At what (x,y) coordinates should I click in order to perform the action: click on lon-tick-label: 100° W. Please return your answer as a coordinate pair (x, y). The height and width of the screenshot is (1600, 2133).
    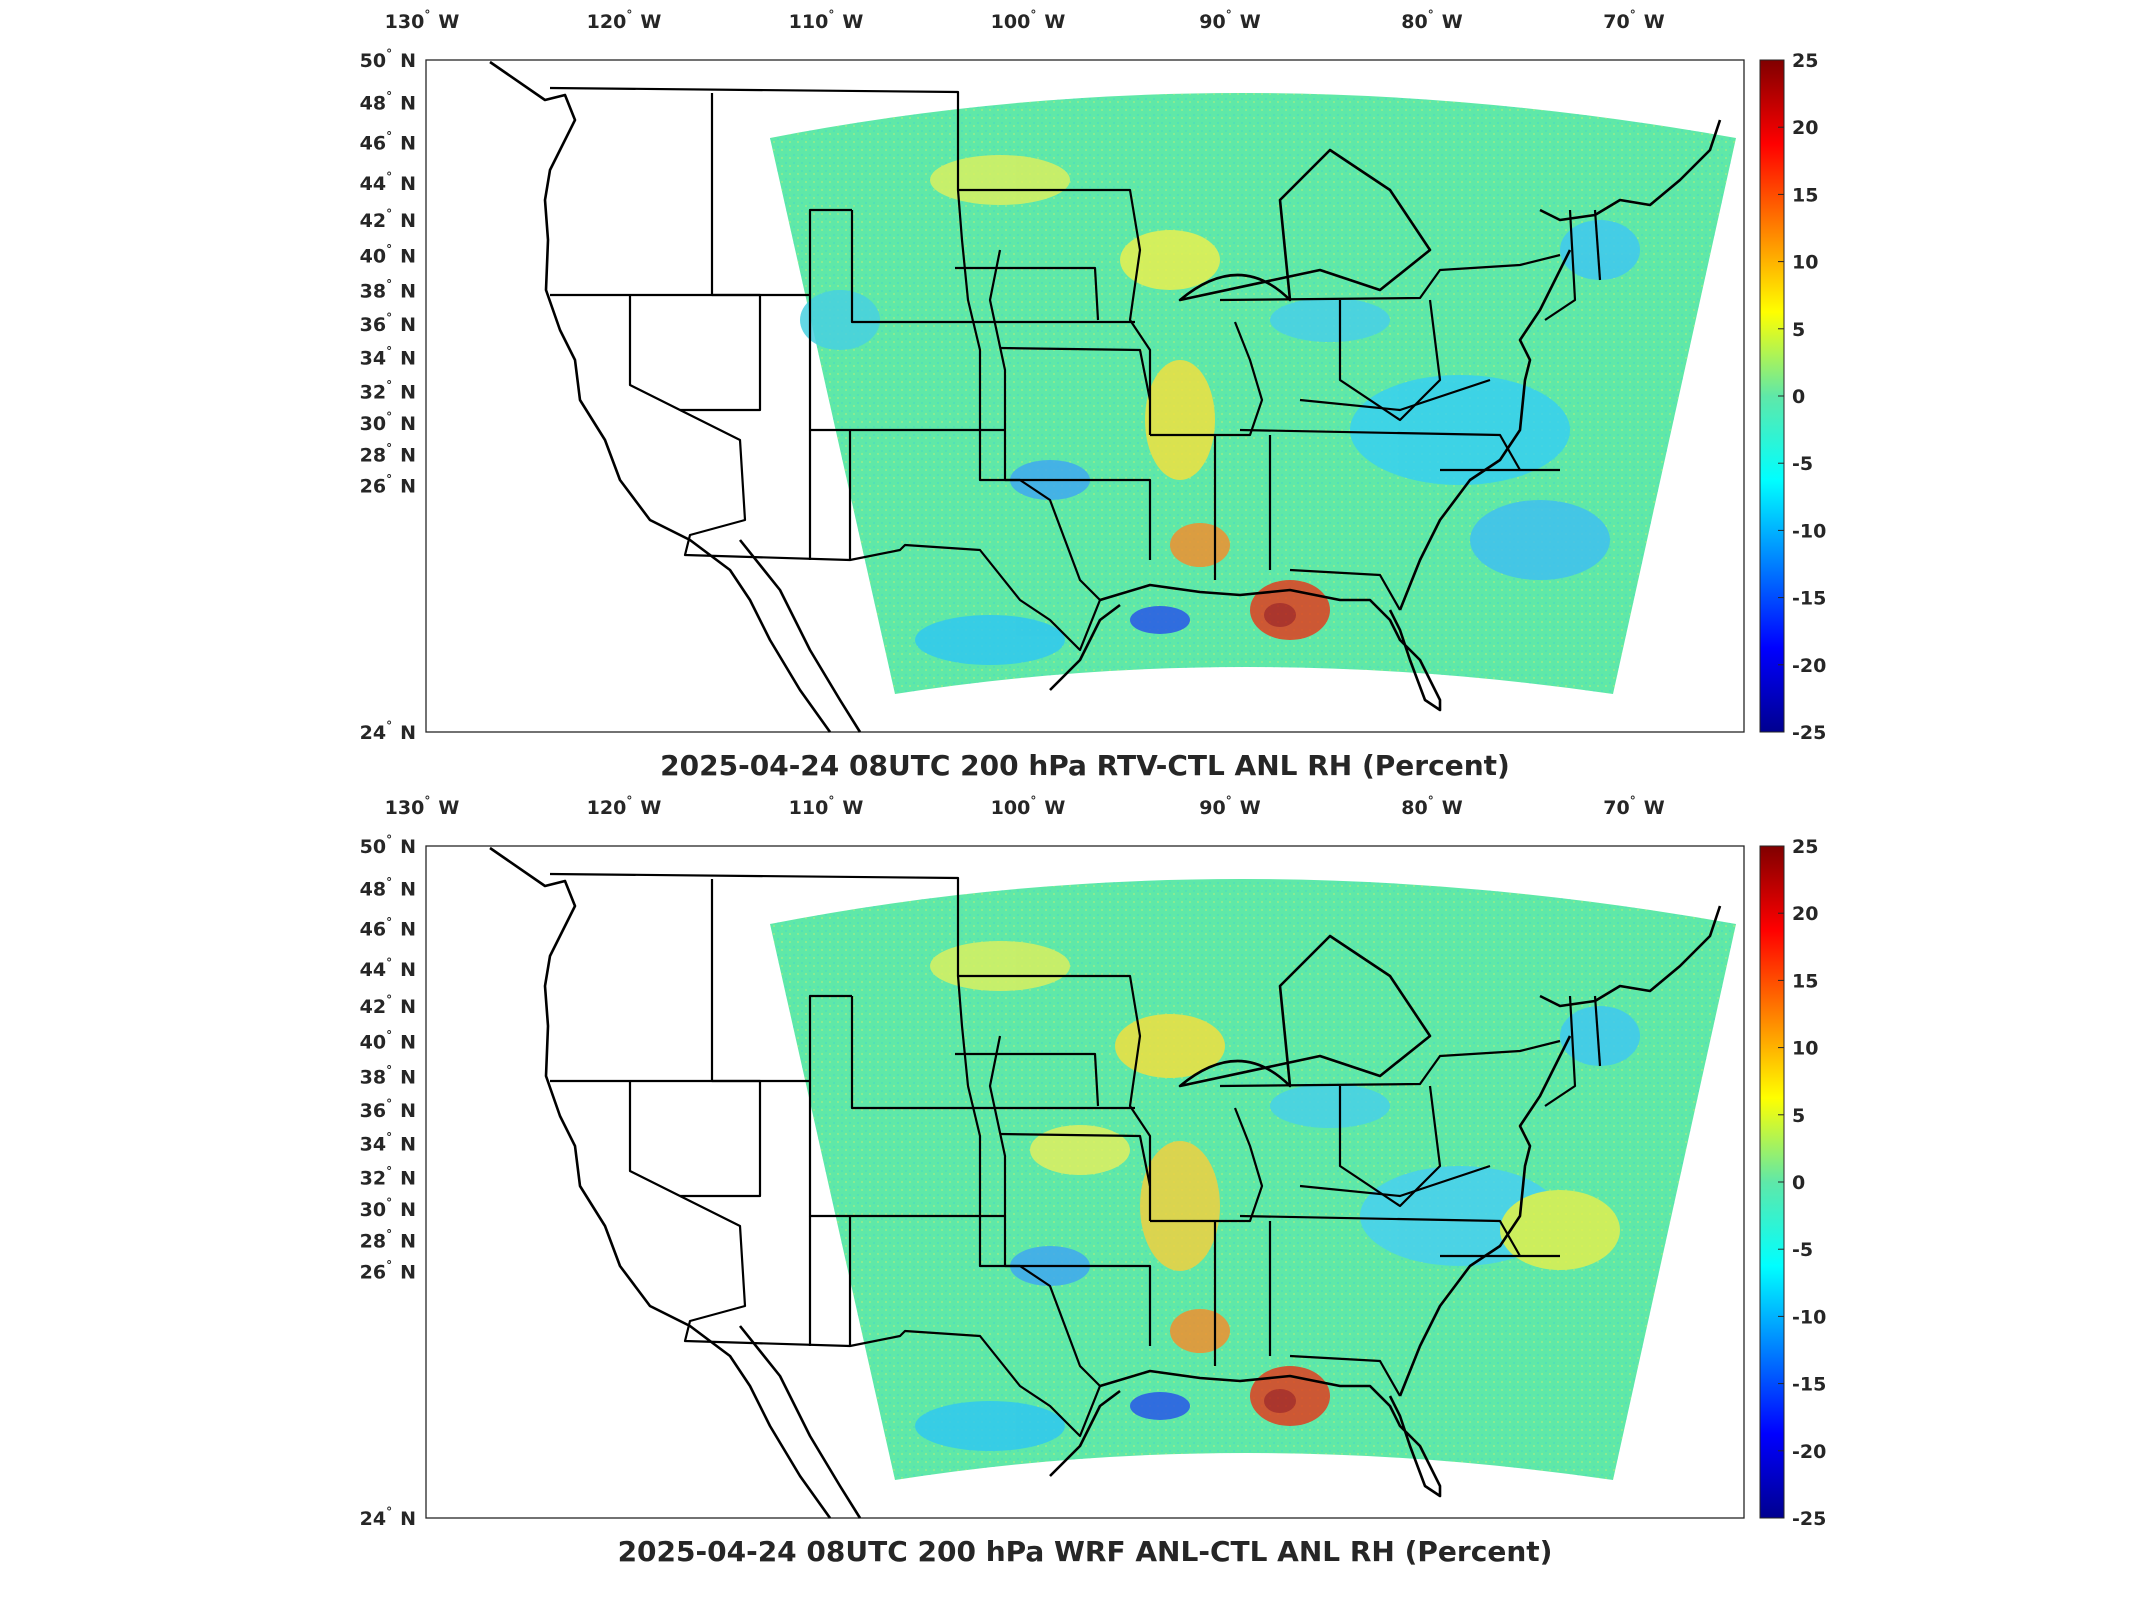
    Looking at the image, I should click on (1028, 20).